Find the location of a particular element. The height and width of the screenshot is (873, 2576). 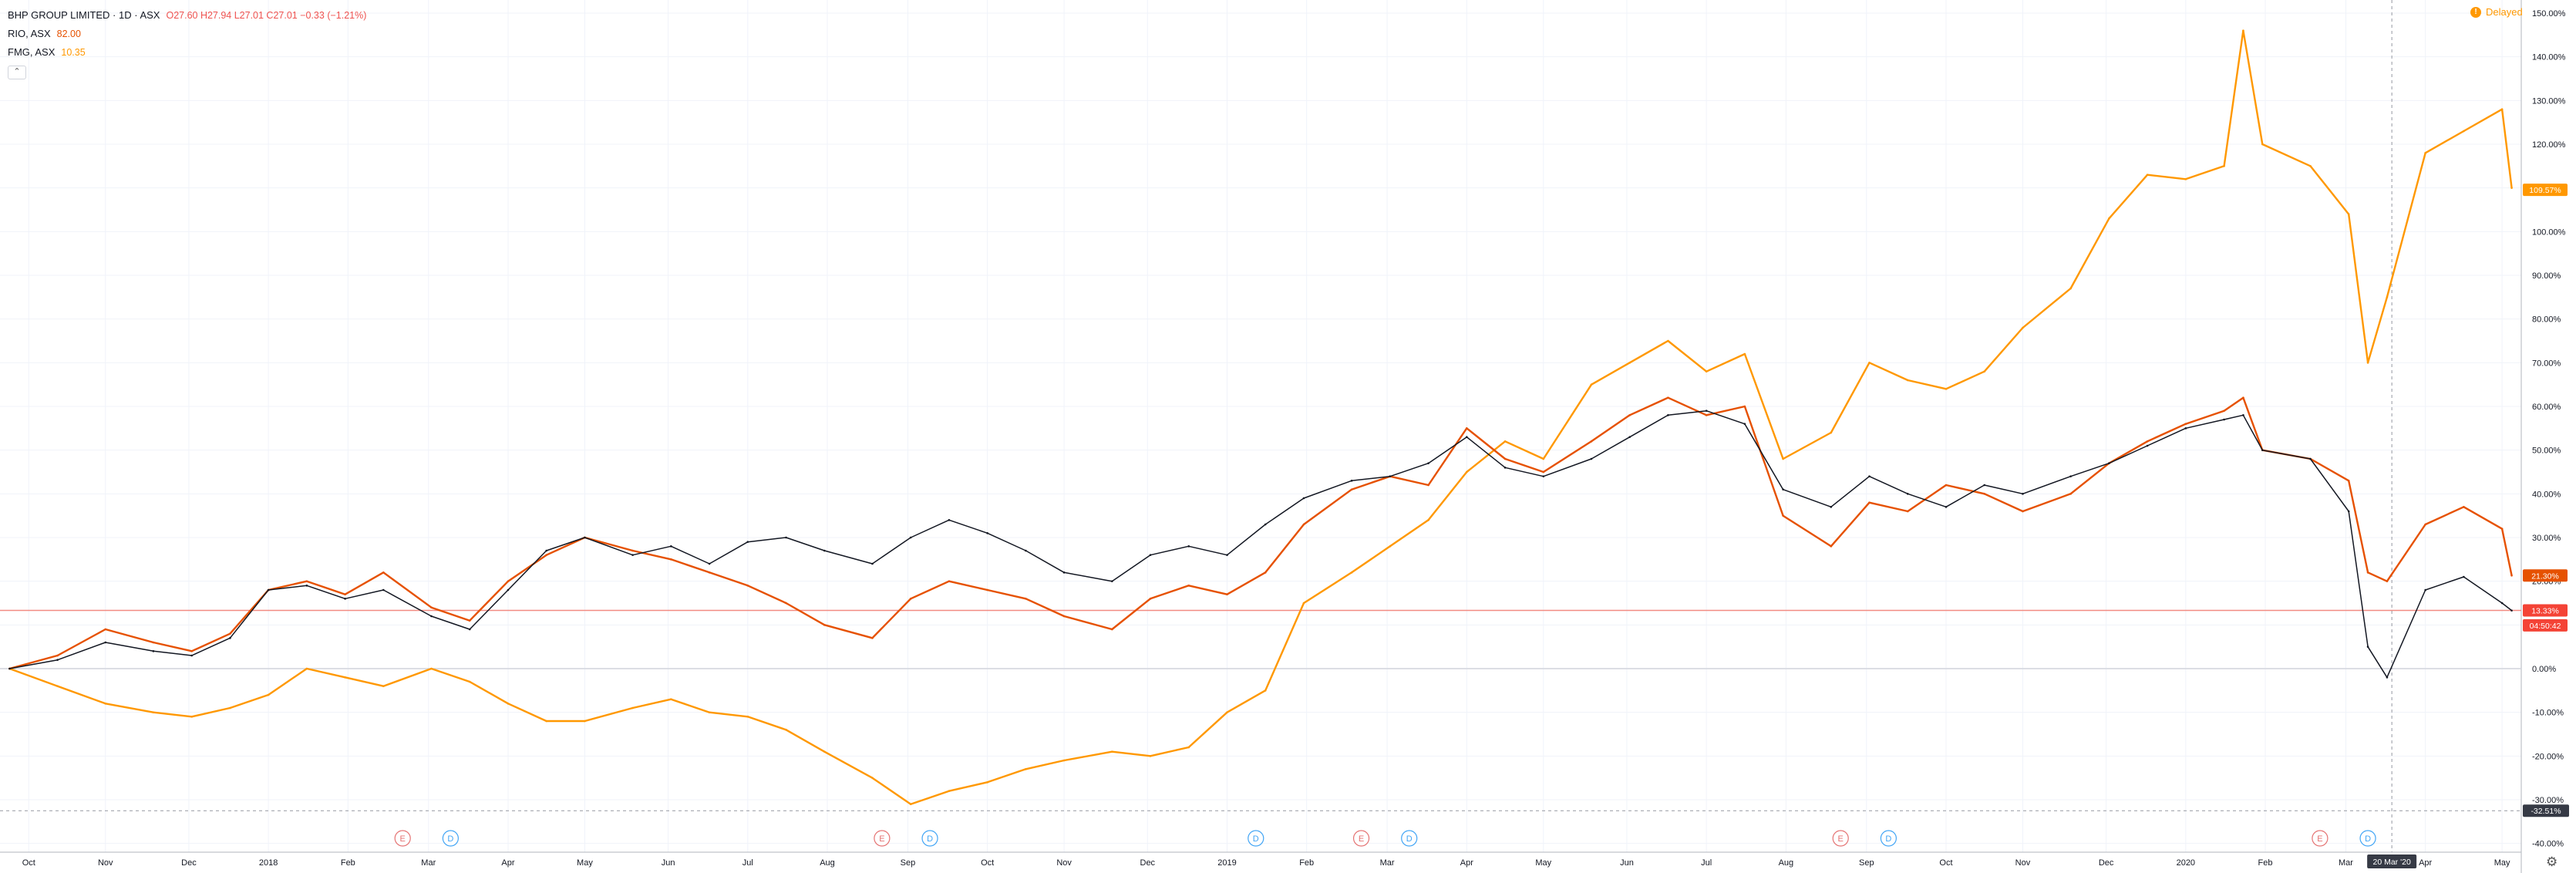

crosshair-x-label-box is located at coordinates (2392, 861).